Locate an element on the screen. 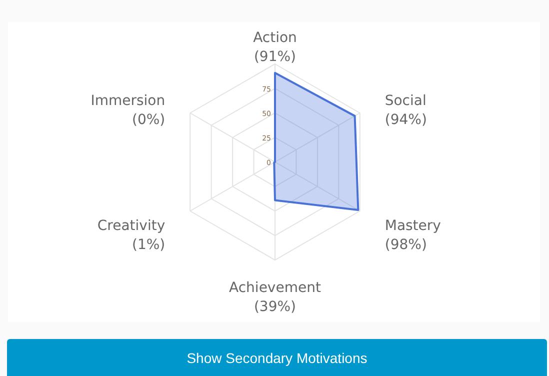 Image resolution: width=549 pixels, height=376 pixels. spoke-label: Immersion (0%) is located at coordinates (128, 110).